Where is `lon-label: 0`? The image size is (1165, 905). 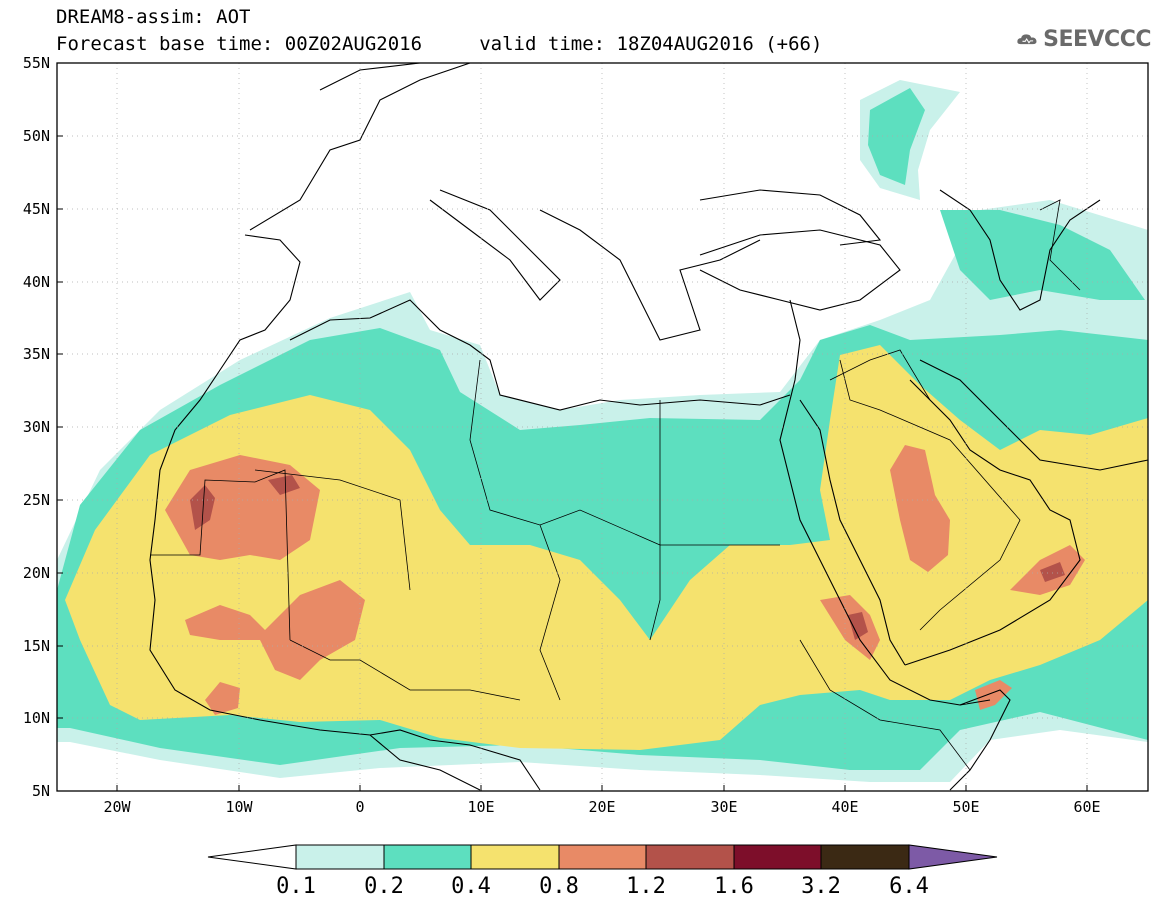 lon-label: 0 is located at coordinates (359, 807).